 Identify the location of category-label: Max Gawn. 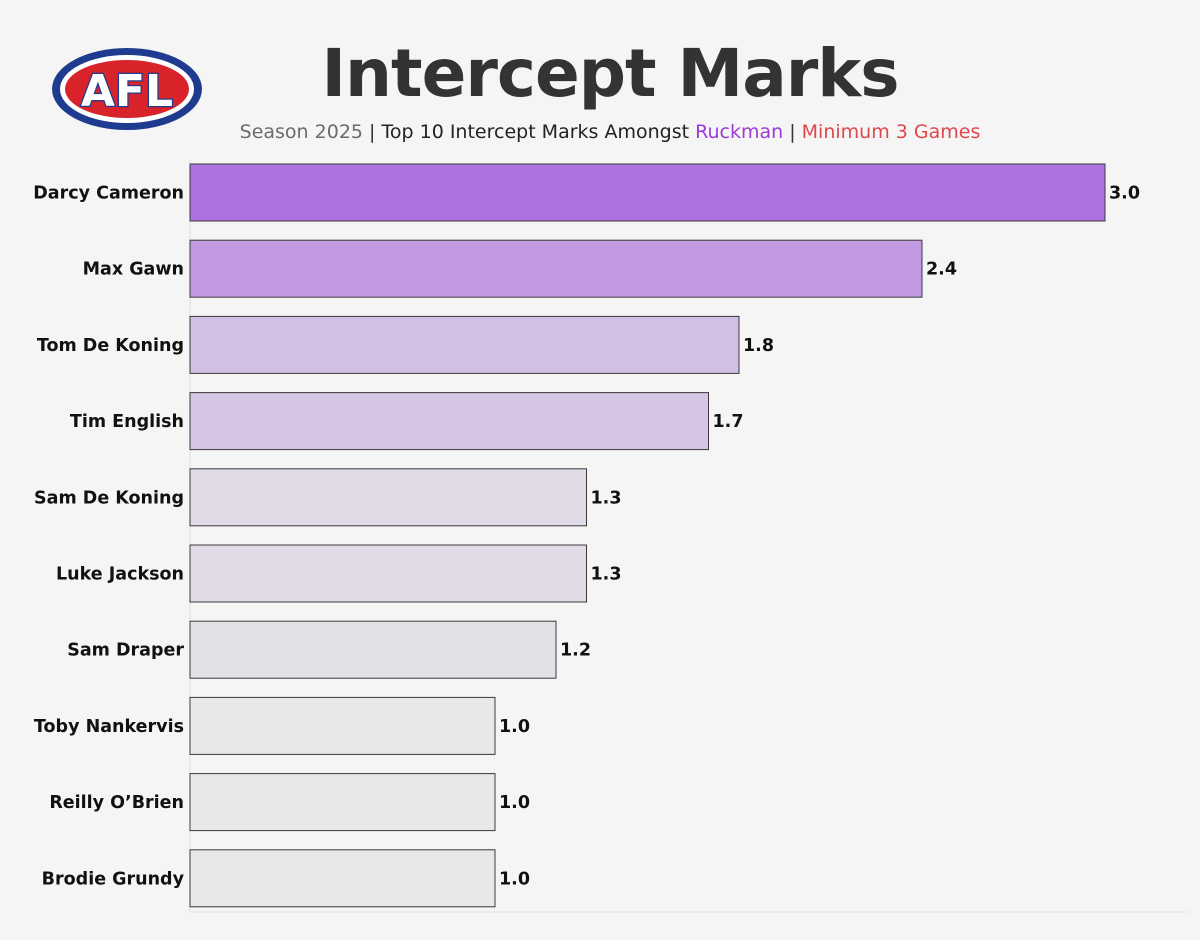
(133, 270).